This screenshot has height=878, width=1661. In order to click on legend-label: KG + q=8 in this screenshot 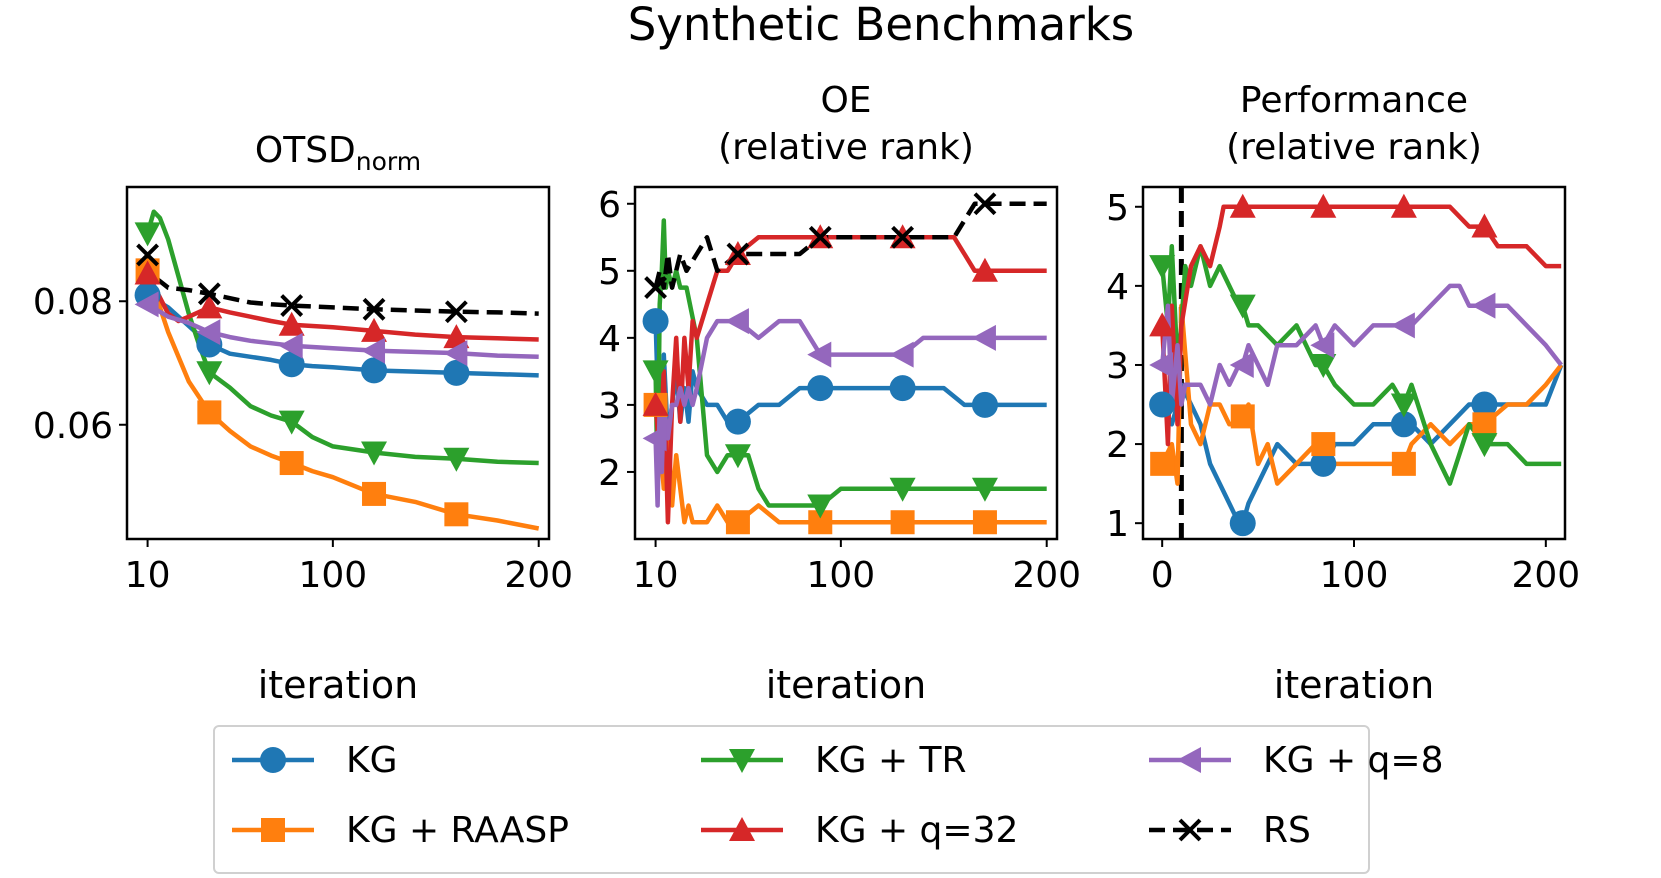, I will do `click(1353, 760)`.